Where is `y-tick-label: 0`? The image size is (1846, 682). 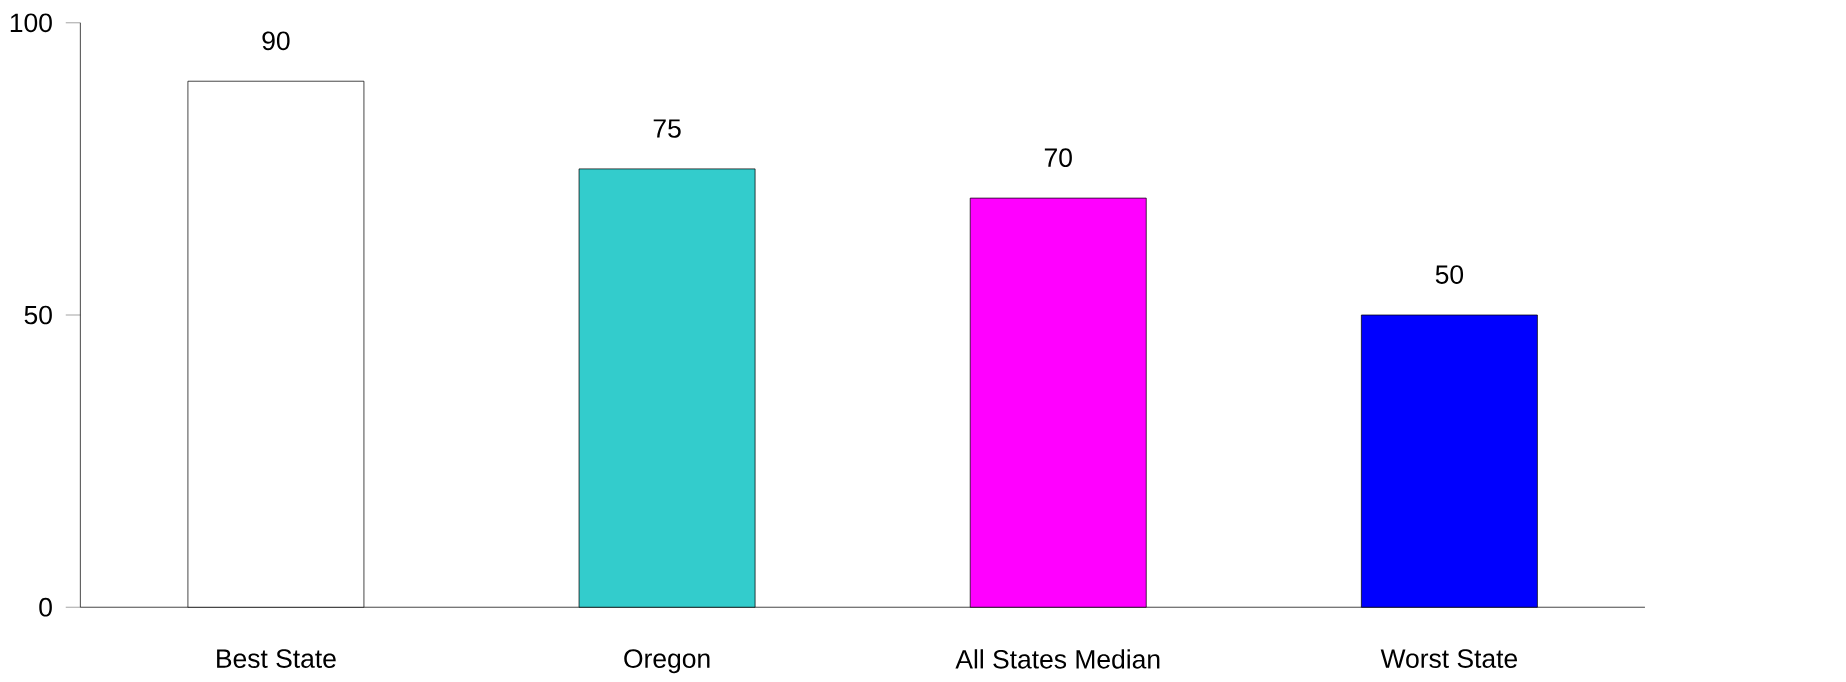
y-tick-label: 0 is located at coordinates (45, 607).